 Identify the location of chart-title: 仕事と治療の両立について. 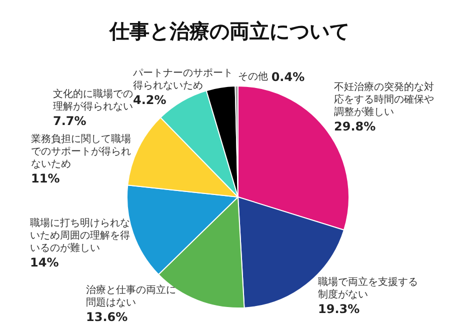
(229, 31).